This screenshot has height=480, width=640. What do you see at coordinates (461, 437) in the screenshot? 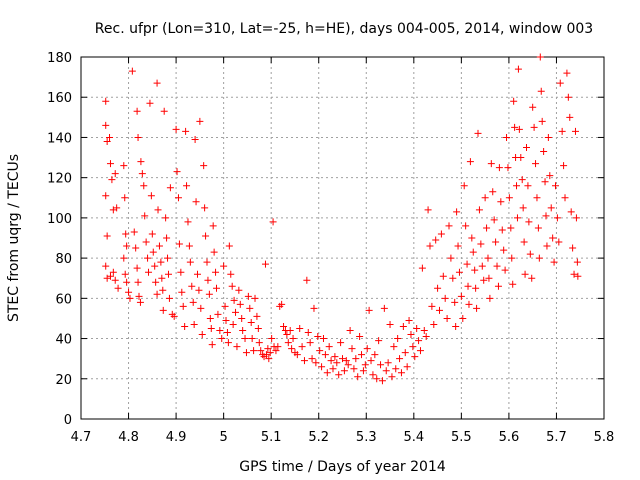
I see `x-tick-label: 5.5` at bounding box center [461, 437].